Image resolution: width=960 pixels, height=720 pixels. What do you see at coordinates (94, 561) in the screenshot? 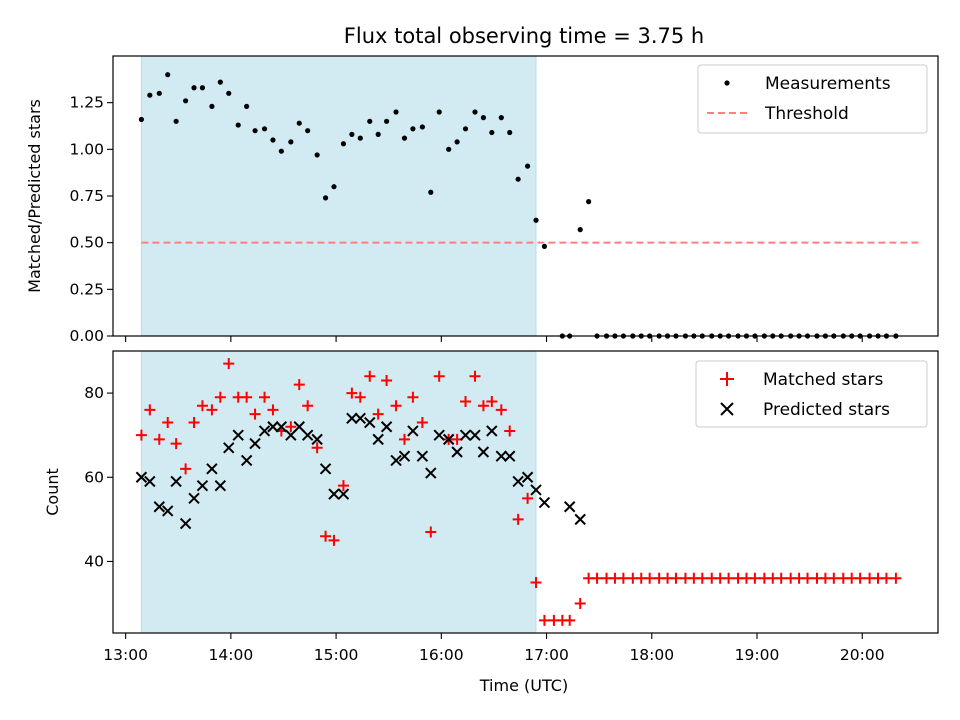
I see `bottom-y-tick-label: 40` at bounding box center [94, 561].